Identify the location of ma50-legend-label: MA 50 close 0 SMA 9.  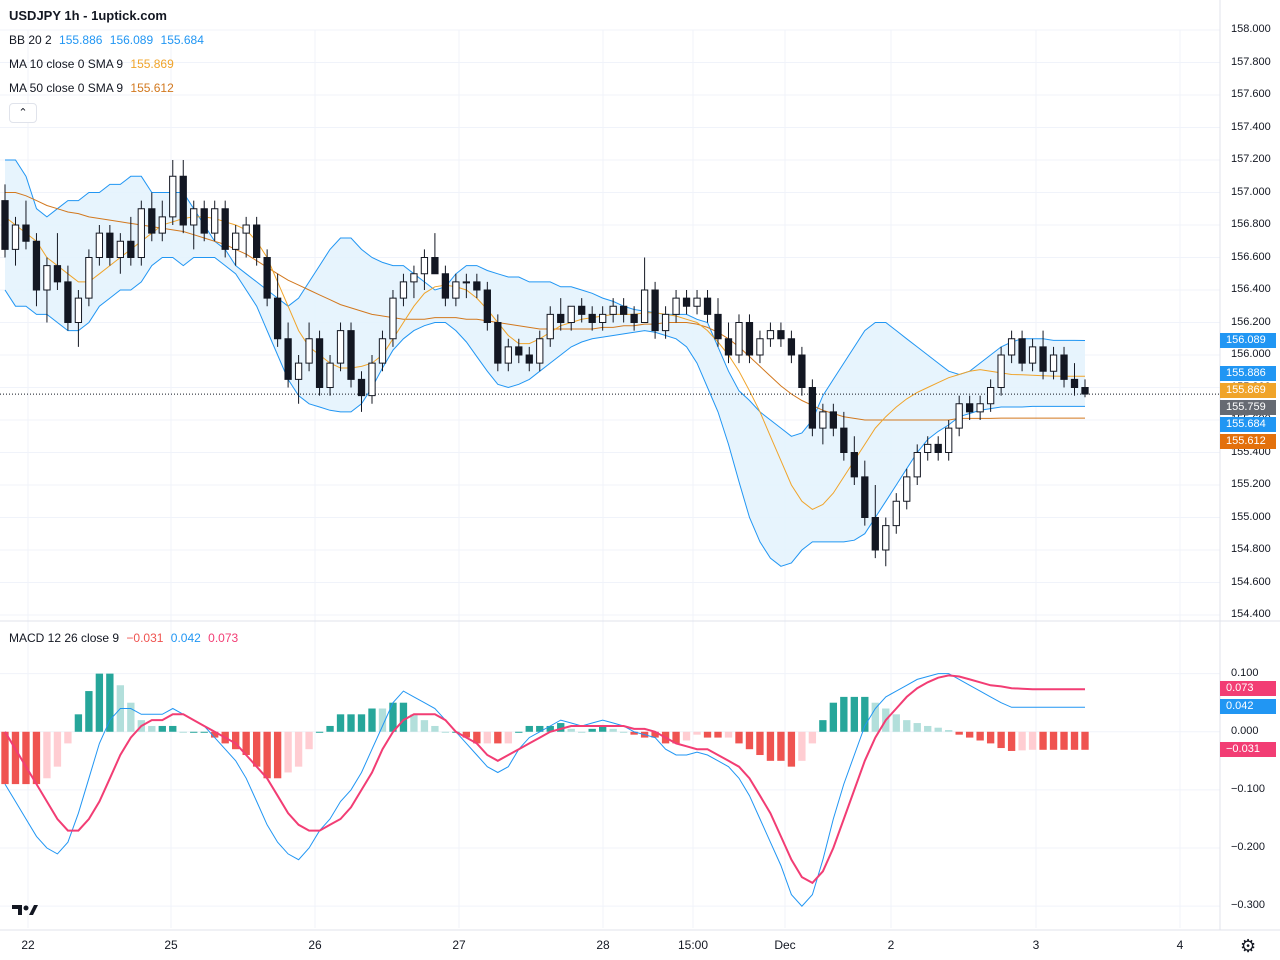
(66, 88).